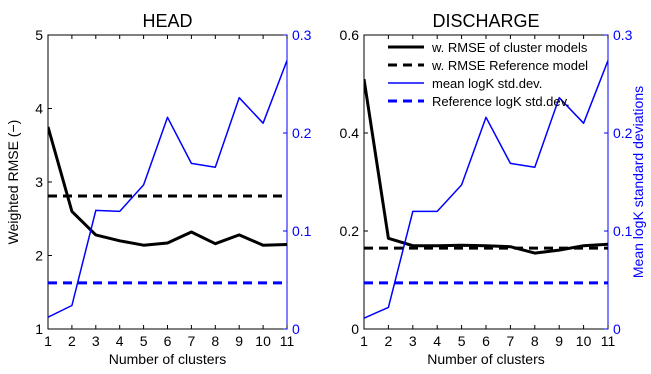  I want to click on head-x-tick-label: 8, so click(215, 341).